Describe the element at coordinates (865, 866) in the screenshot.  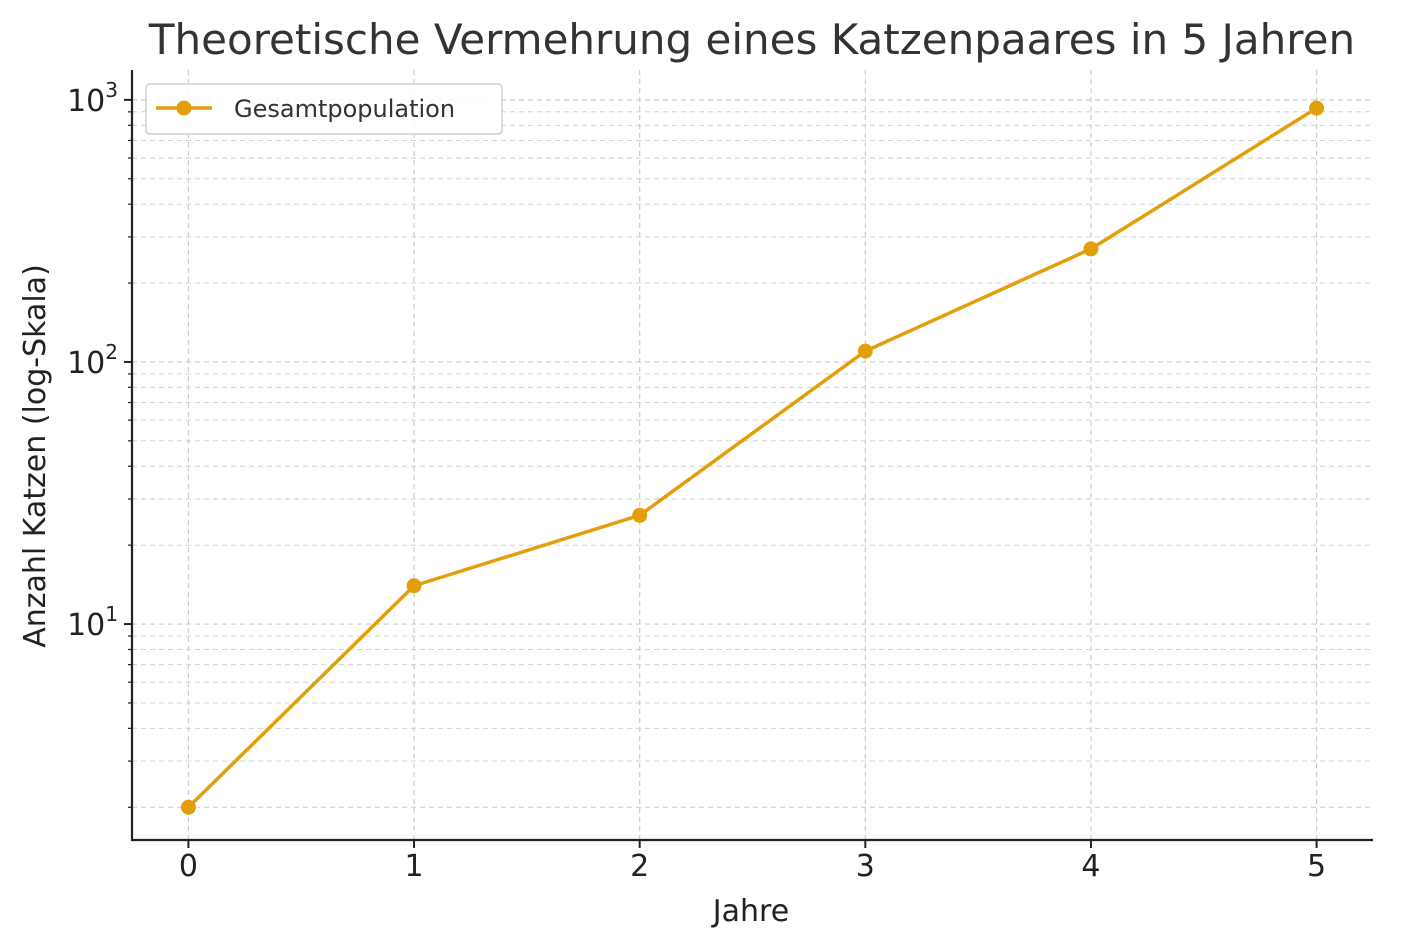
I see `x-tick-label: 3` at that location.